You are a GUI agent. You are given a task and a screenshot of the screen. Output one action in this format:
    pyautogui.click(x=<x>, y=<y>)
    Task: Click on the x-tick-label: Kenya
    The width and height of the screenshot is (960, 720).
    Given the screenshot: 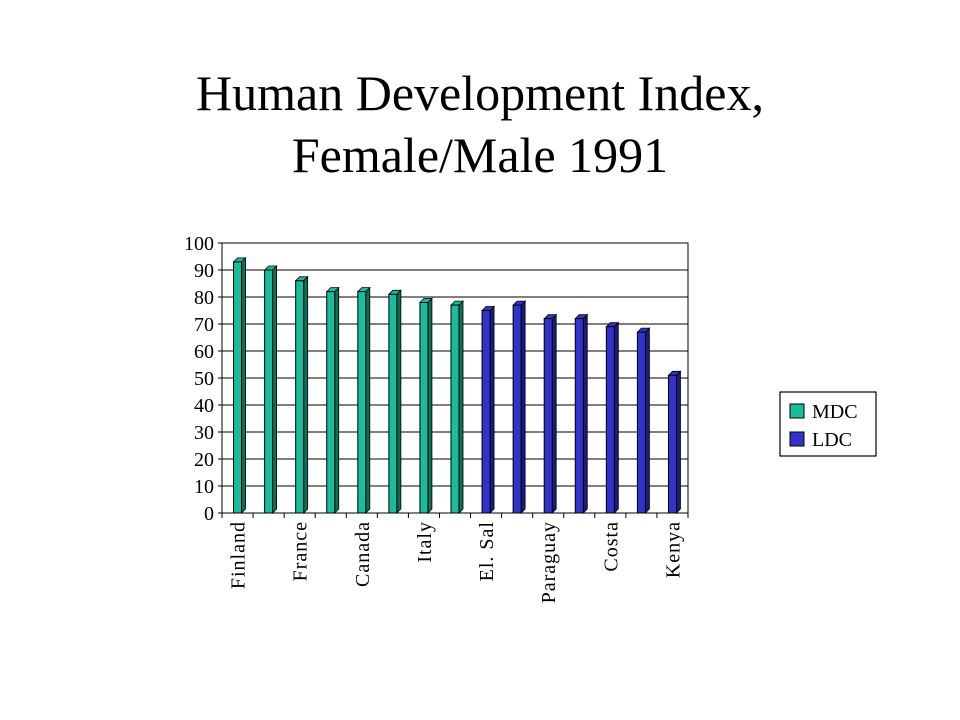 What is the action you would take?
    pyautogui.click(x=673, y=549)
    